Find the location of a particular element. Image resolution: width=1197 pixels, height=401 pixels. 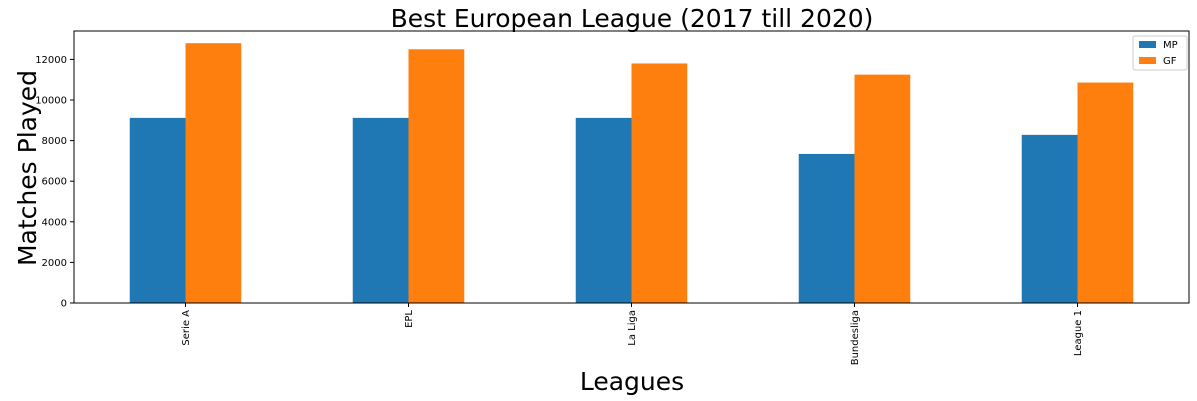

y-axis-label: Matches Played is located at coordinates (27, 168).